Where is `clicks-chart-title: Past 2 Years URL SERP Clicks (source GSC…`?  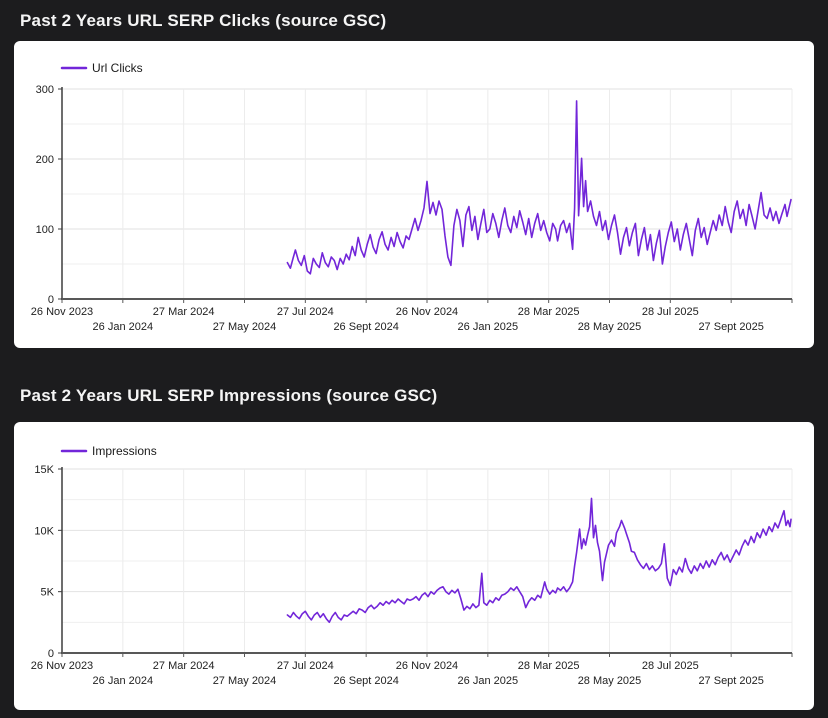 clicks-chart-title: Past 2 Years URL SERP Clicks (source GSC… is located at coordinates (203, 20).